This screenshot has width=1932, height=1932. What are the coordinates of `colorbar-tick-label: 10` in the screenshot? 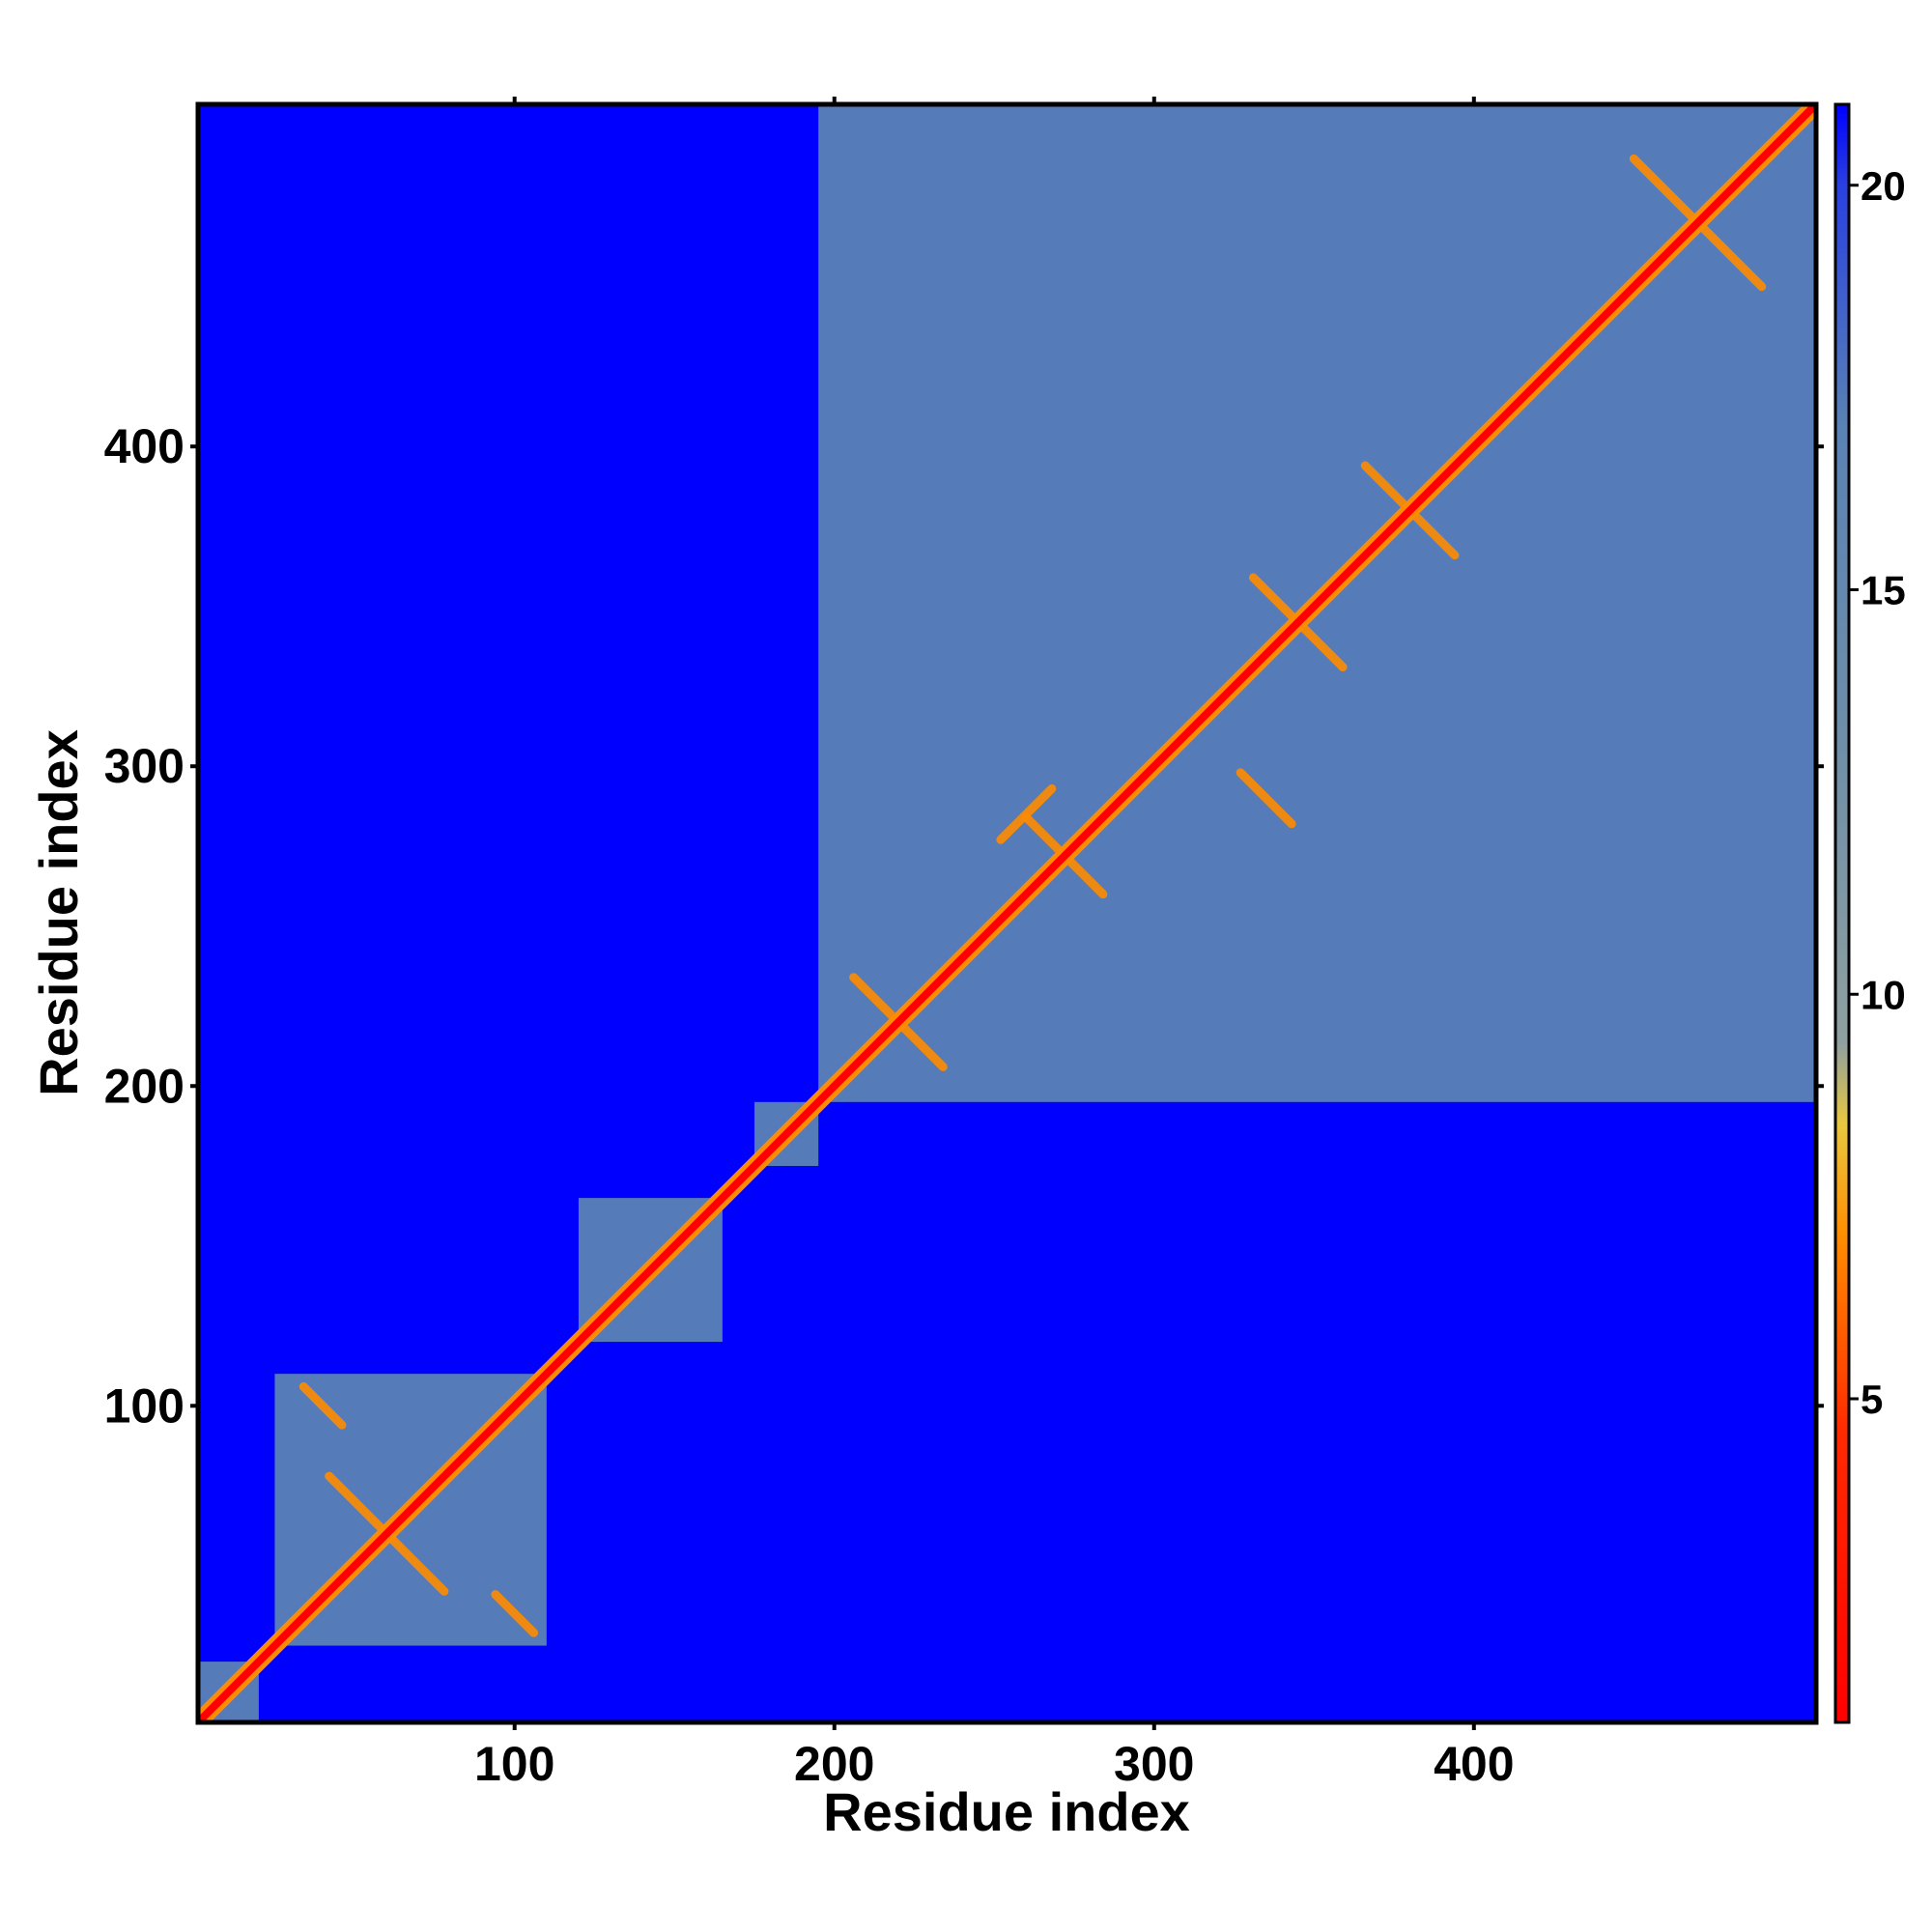 It's located at (1883, 995).